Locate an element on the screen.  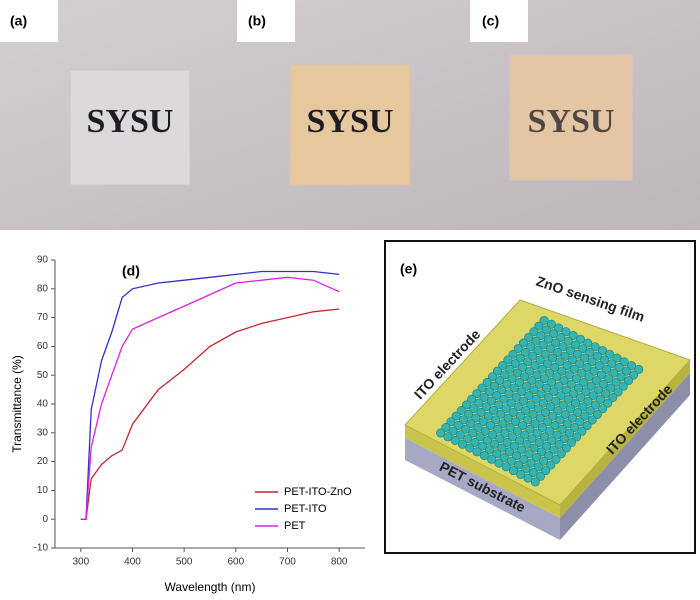
y-tick-label: 50 is located at coordinates (43, 375).